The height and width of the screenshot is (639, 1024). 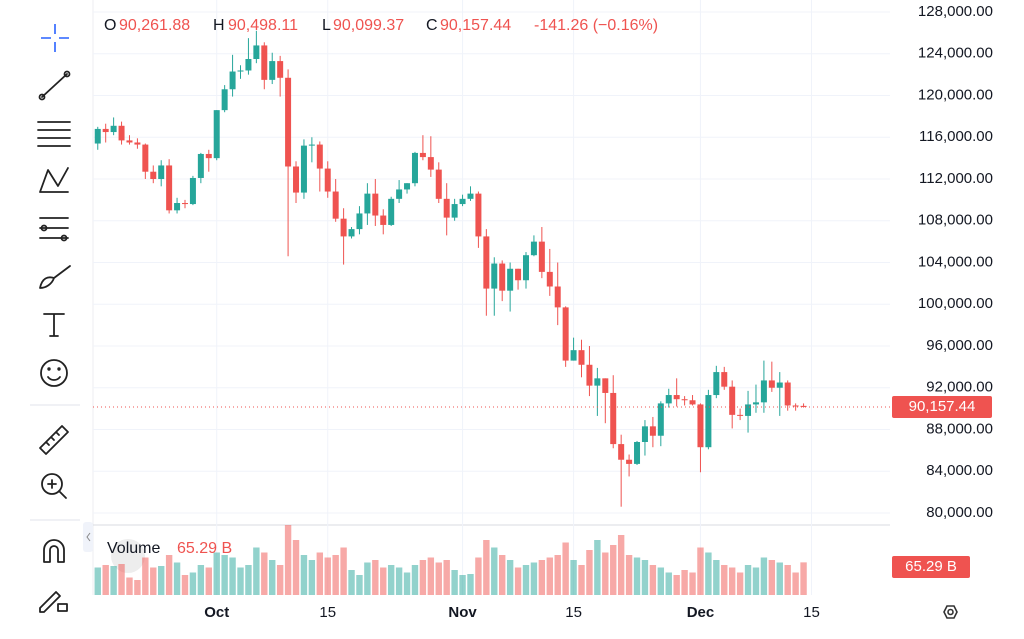 What do you see at coordinates (54, 85) in the screenshot?
I see `trendline-tool` at bounding box center [54, 85].